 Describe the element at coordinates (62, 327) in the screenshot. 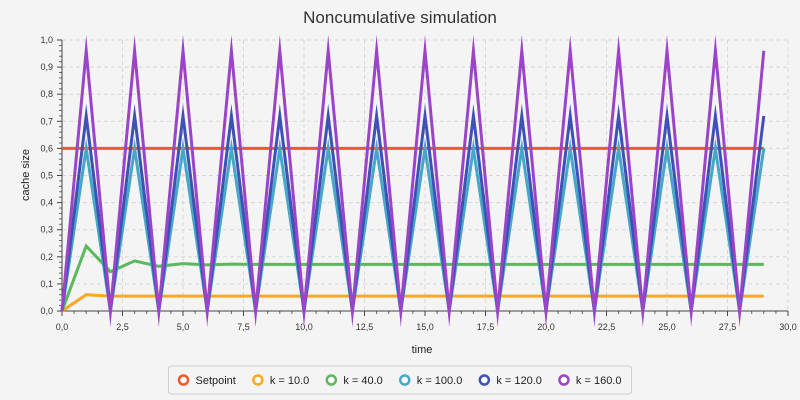

I see `x-tick-label: 0,0` at that location.